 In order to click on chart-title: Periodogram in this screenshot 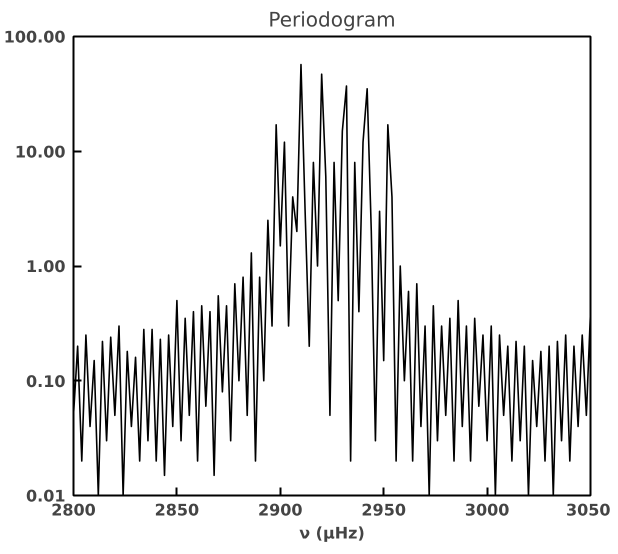, I will do `click(332, 20)`.